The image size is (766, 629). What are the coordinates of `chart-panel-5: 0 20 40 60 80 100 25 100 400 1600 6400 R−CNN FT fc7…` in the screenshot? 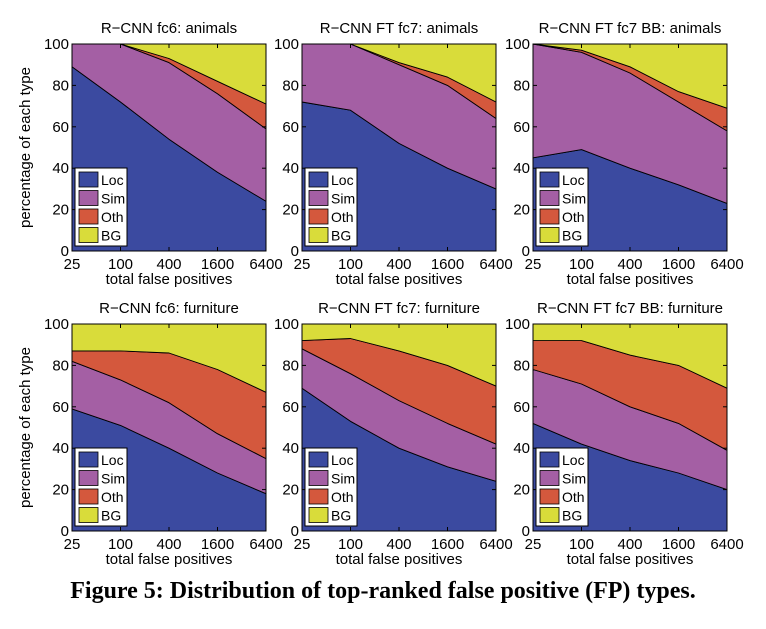 It's located at (393, 434).